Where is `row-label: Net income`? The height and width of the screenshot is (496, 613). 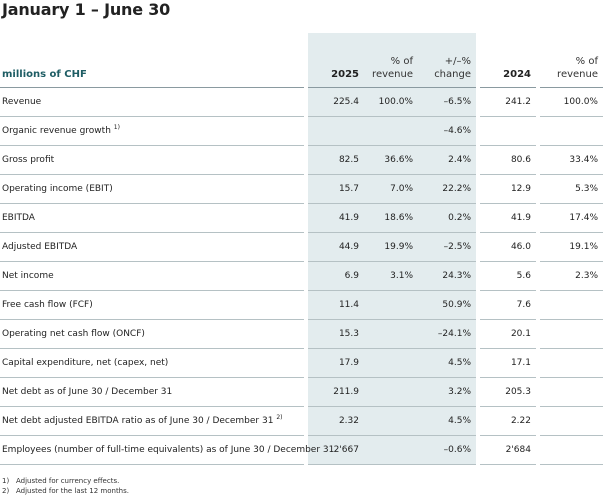 row-label: Net income is located at coordinates (153, 276).